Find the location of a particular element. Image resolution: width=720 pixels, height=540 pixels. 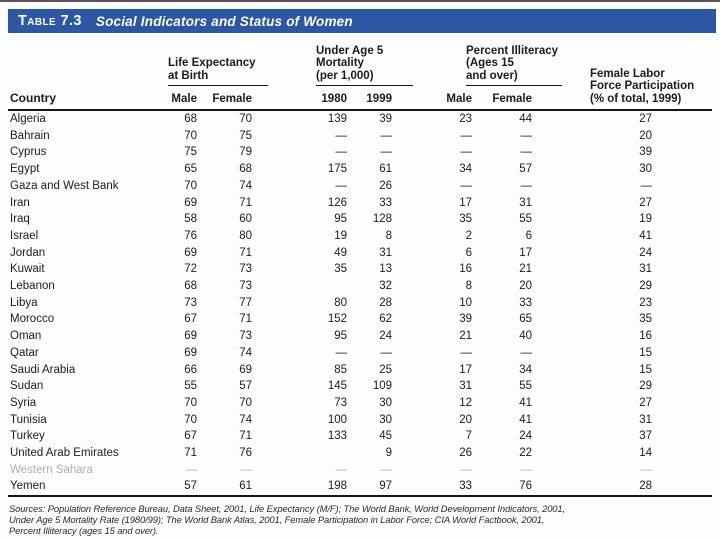

le_female-cell: 71 is located at coordinates (245, 319).